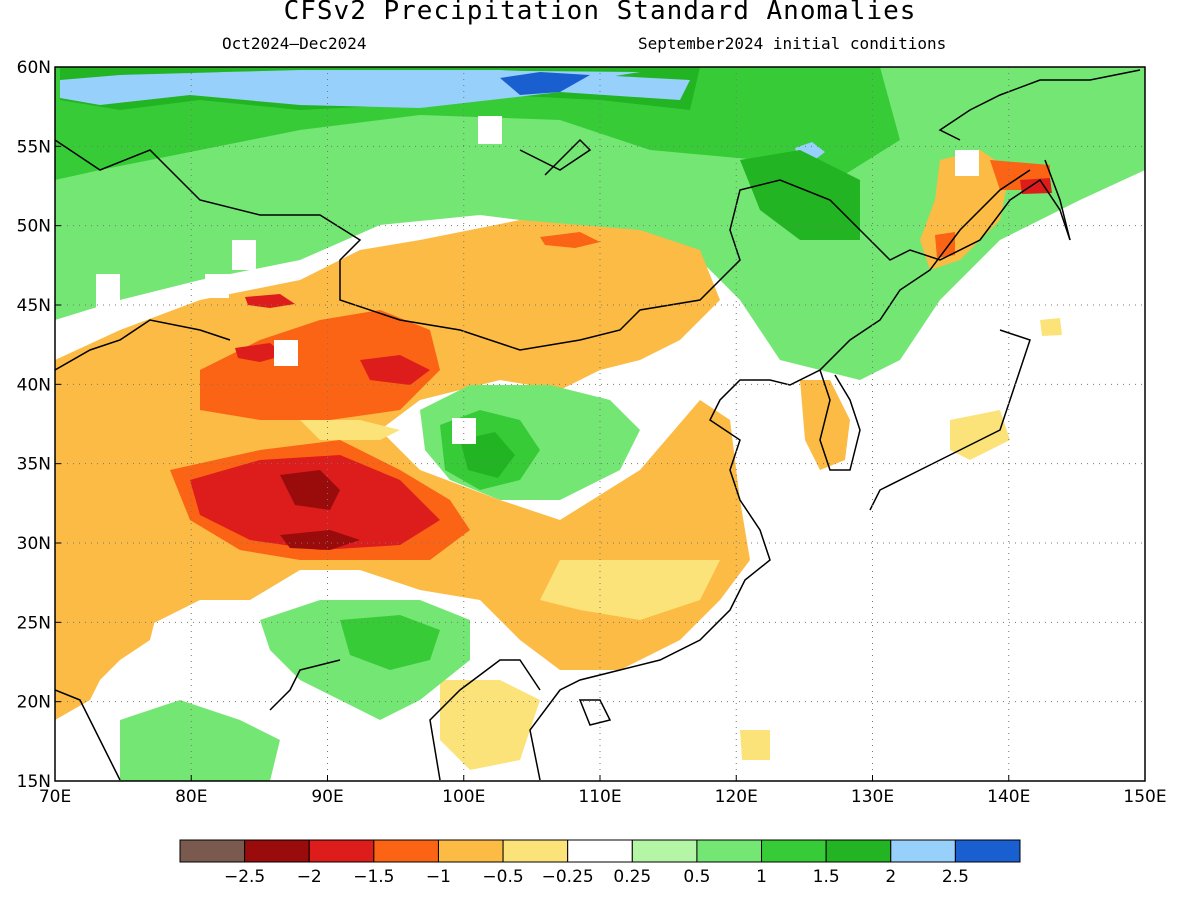 This screenshot has height=900, width=1200. What do you see at coordinates (309, 877) in the screenshot?
I see `colorbar-label: −2` at bounding box center [309, 877].